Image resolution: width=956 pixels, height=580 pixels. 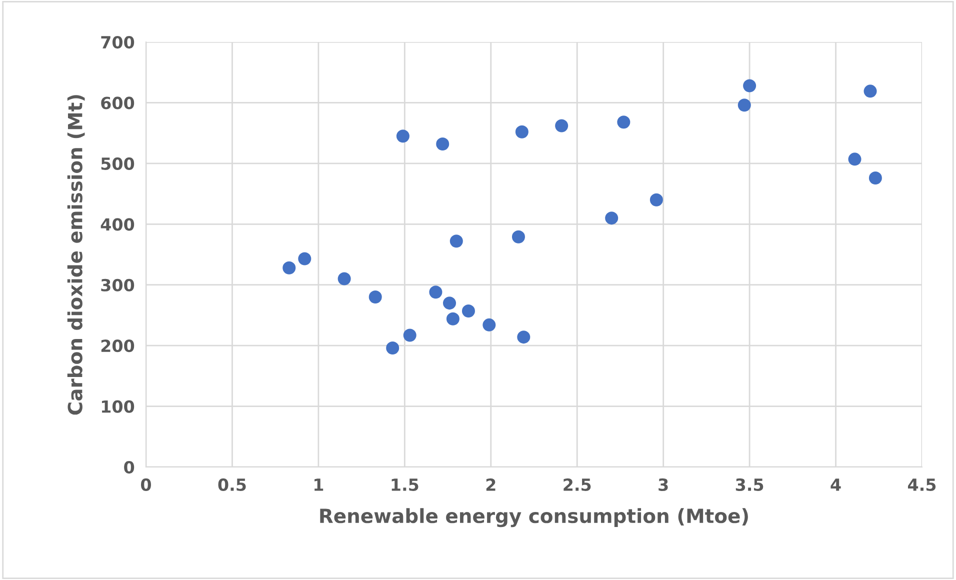 What do you see at coordinates (118, 406) in the screenshot?
I see `y-tick-label: 100` at bounding box center [118, 406].